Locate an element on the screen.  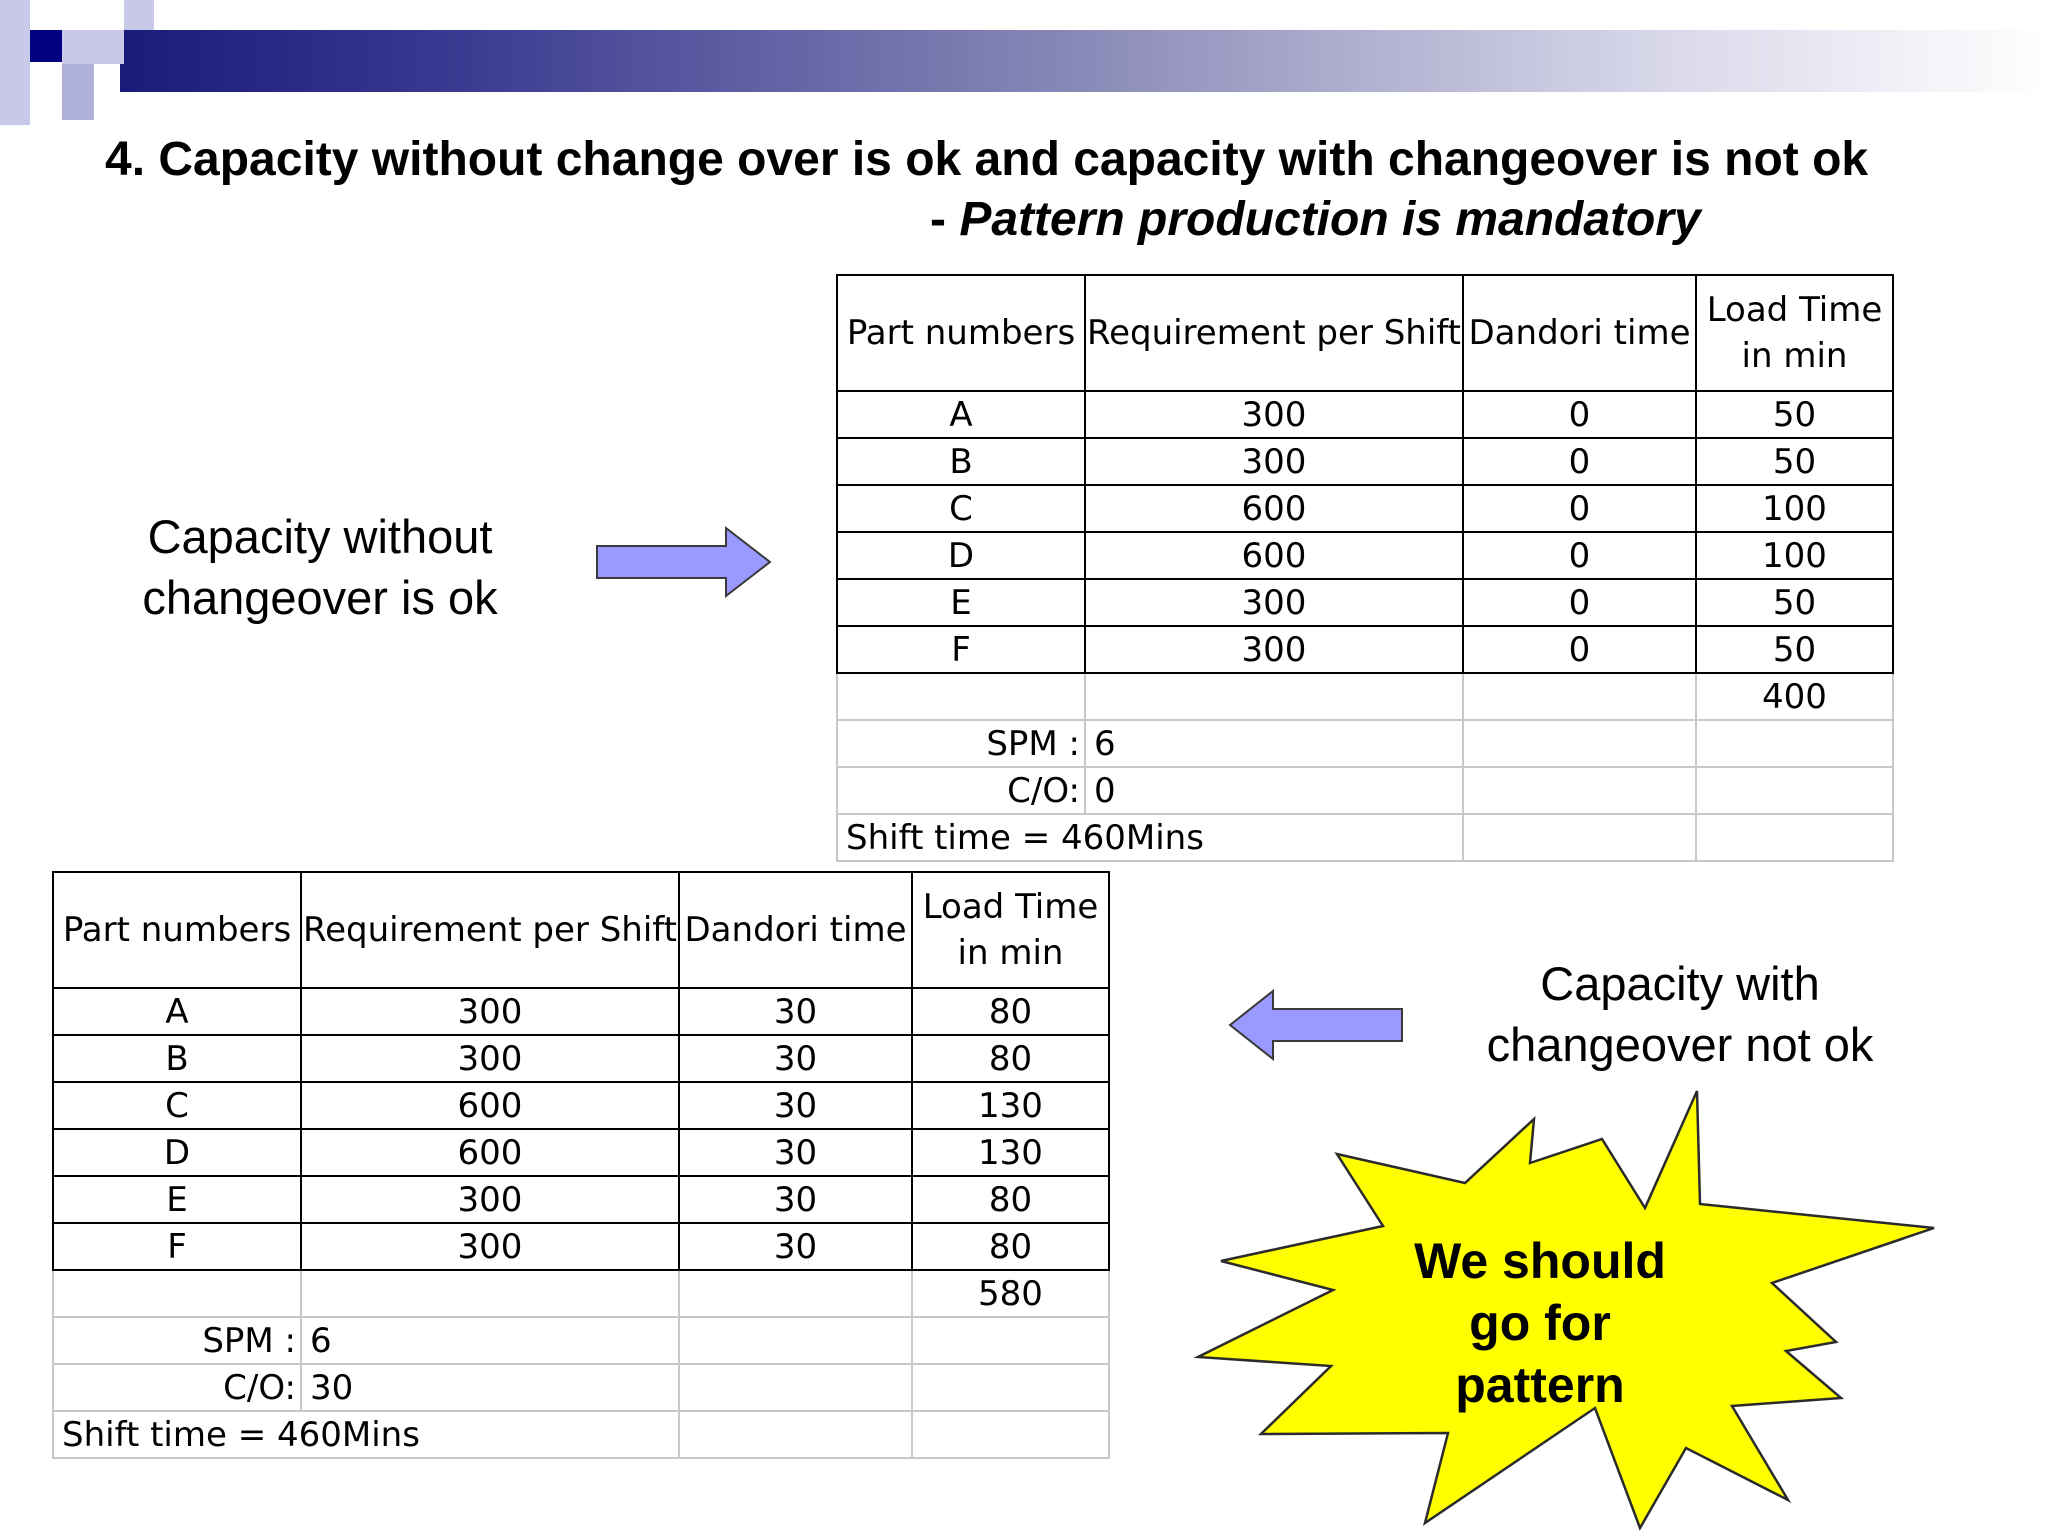
total-row: 400 is located at coordinates (1365, 696).